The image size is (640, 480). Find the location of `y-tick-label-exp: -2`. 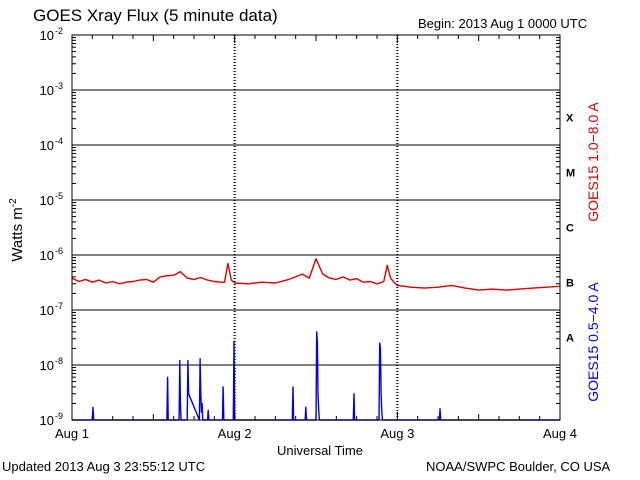

y-tick-label-exp: -2 is located at coordinates (59, 31).